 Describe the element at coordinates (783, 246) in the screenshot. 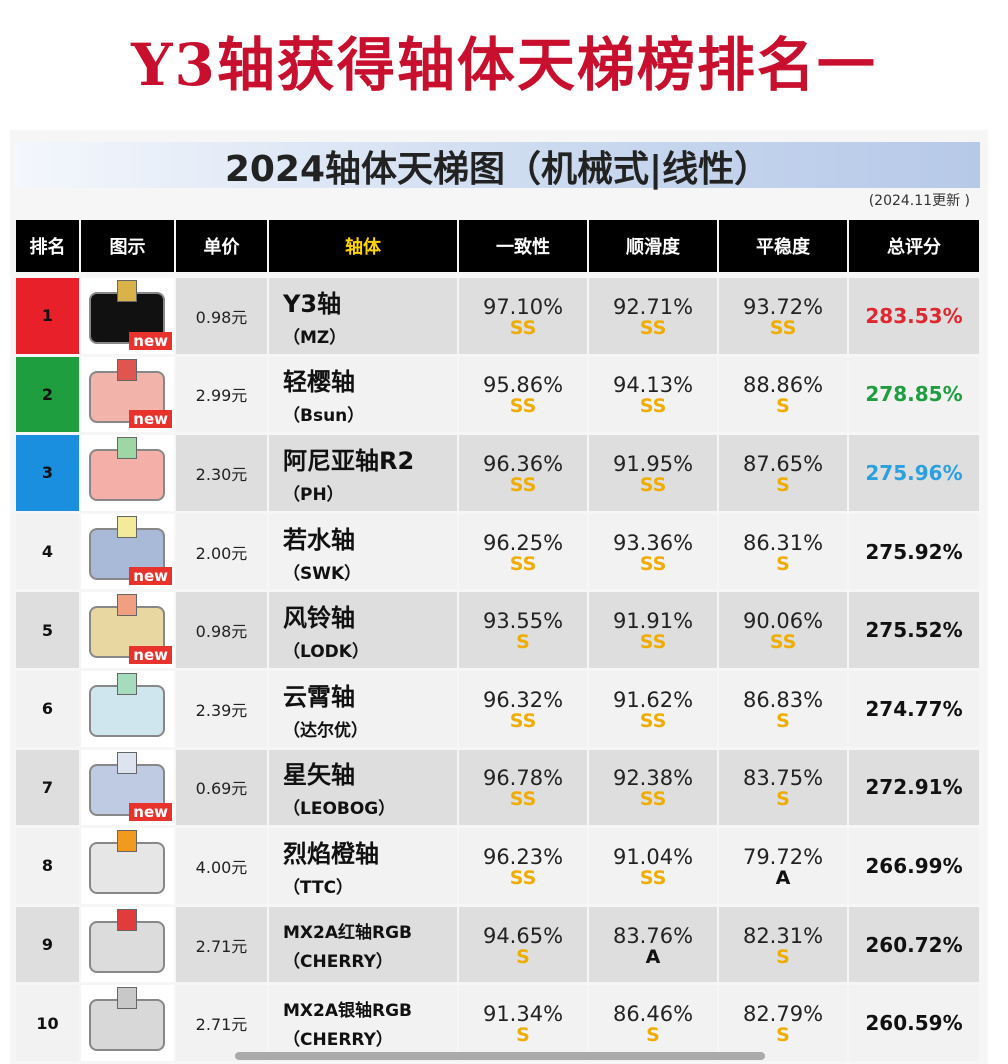

I see `header-cell: 平稳度` at that location.